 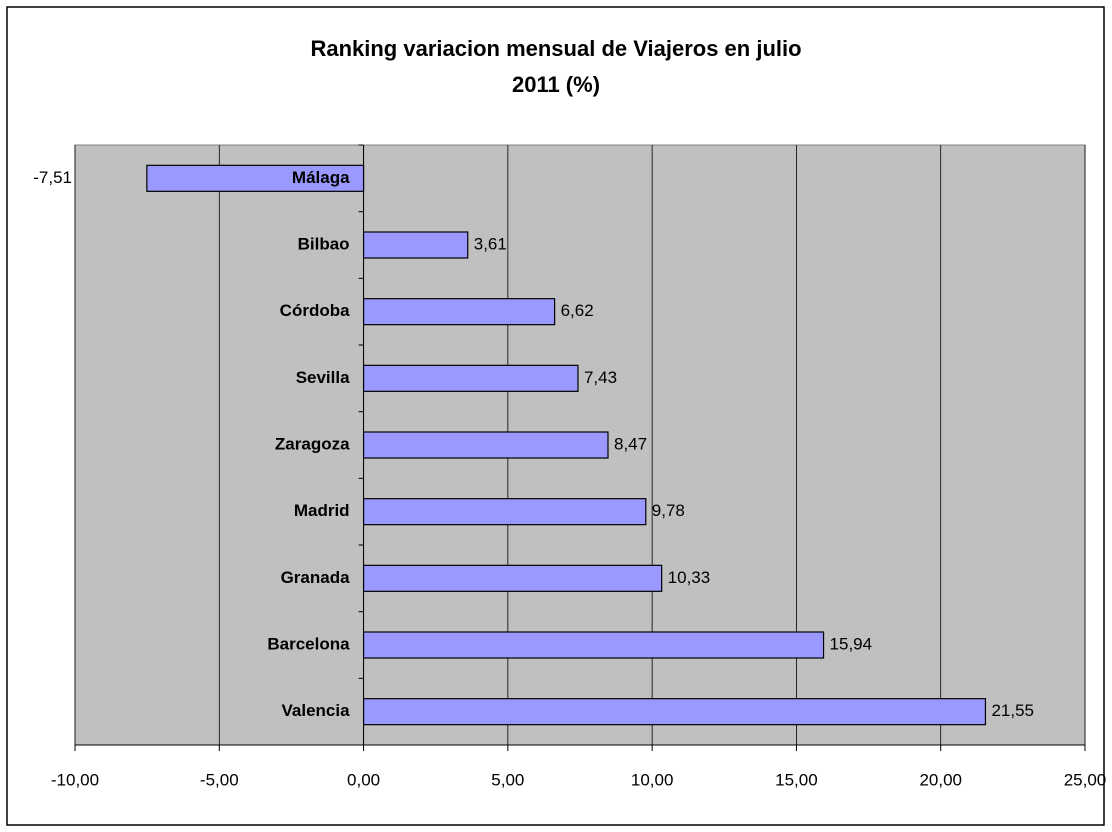 I want to click on x-tick-label: -5,00, so click(x=219, y=779).